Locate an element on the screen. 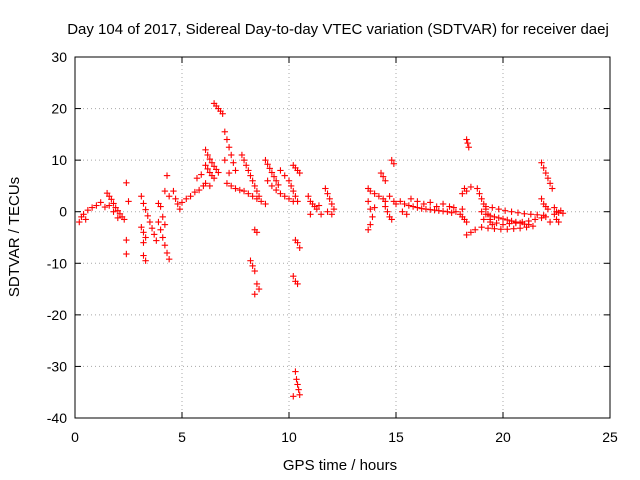 Image resolution: width=640 pixels, height=480 pixels. y-tick-label: 0 is located at coordinates (63, 212).